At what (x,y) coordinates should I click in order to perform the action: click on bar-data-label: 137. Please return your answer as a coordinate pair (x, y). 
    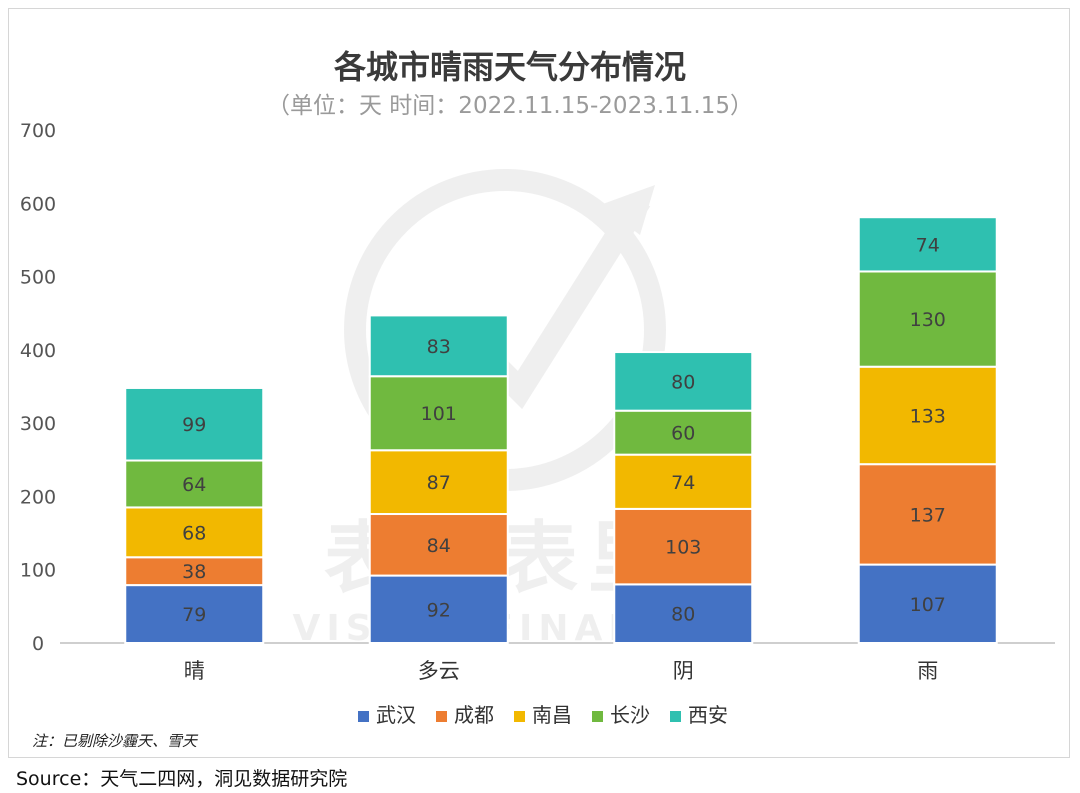
    Looking at the image, I should click on (928, 515).